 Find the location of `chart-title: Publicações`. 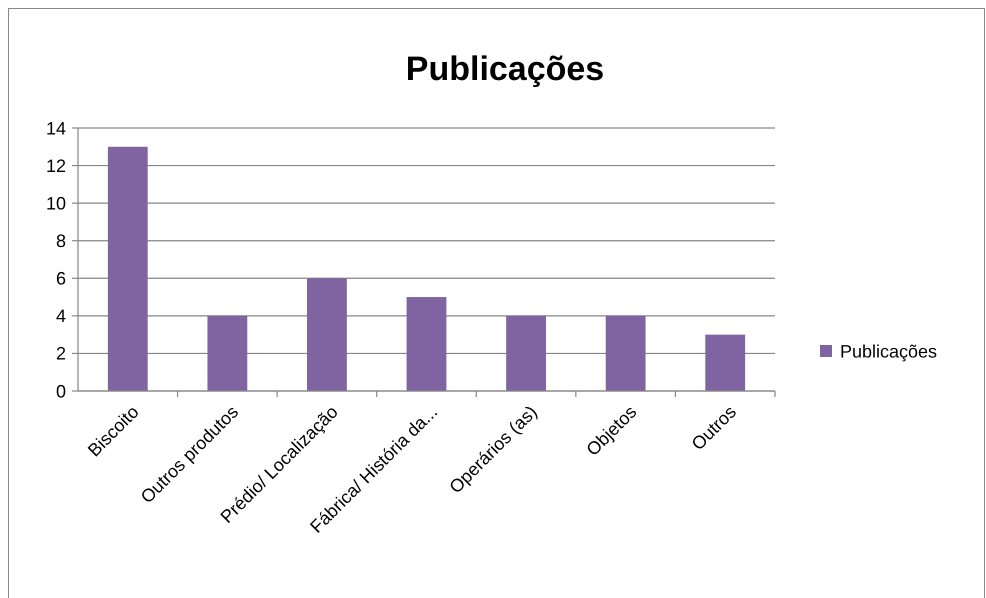

chart-title: Publicações is located at coordinates (505, 69).